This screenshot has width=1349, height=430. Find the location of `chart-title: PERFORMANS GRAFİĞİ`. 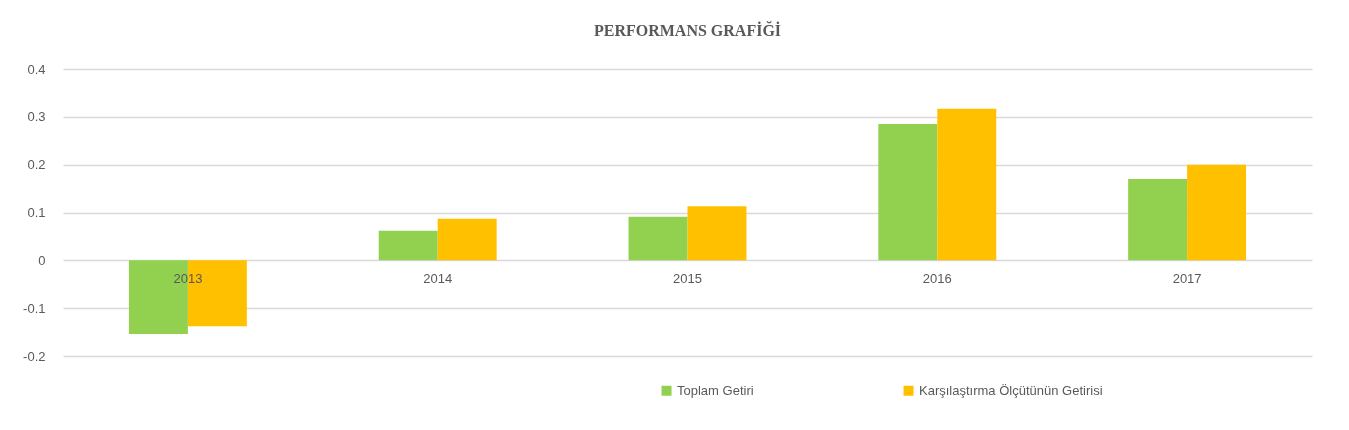

chart-title: PERFORMANS GRAFİĞİ is located at coordinates (687, 30).